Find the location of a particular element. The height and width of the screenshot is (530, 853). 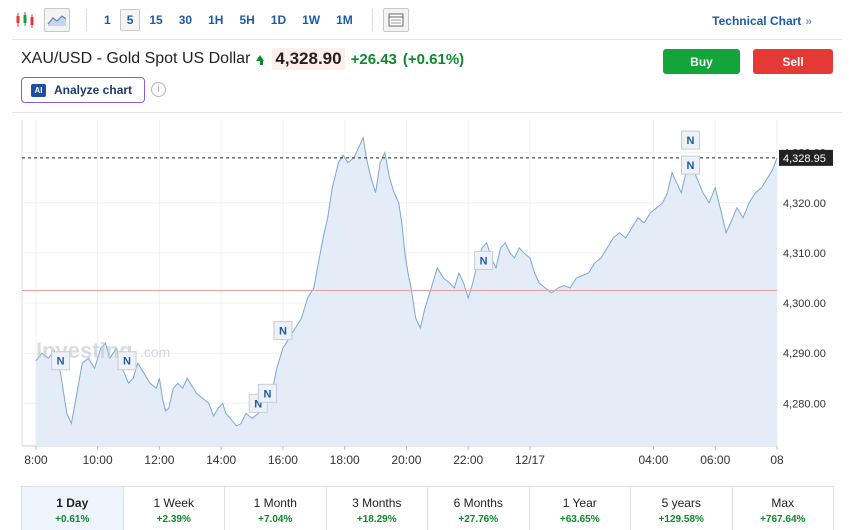

y-tick-label: 4,320.00 is located at coordinates (804, 204).